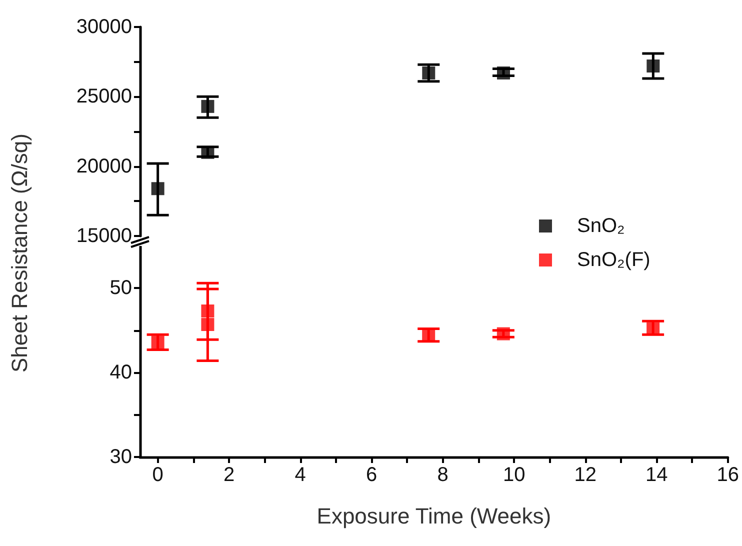  What do you see at coordinates (121, 457) in the screenshot?
I see `y-tick-label: 30` at bounding box center [121, 457].